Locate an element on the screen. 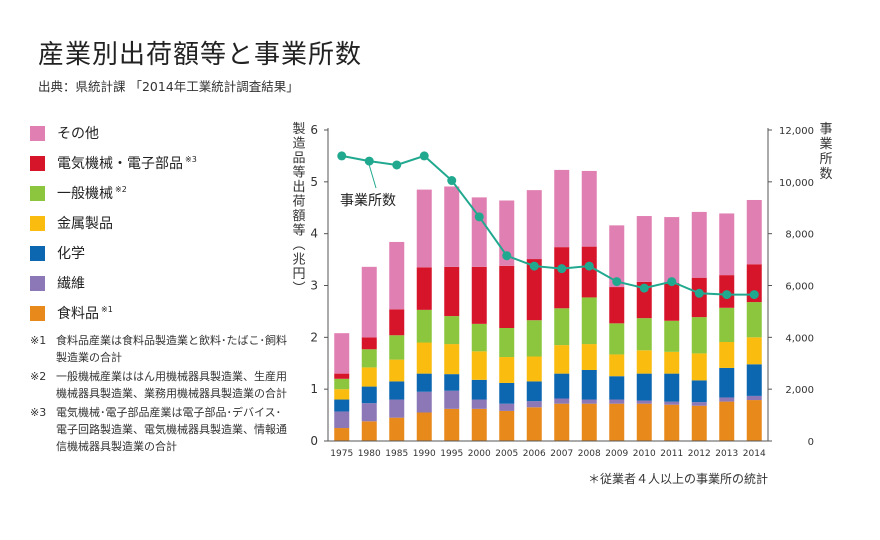  legend-note: ※3 is located at coordinates (191, 160).